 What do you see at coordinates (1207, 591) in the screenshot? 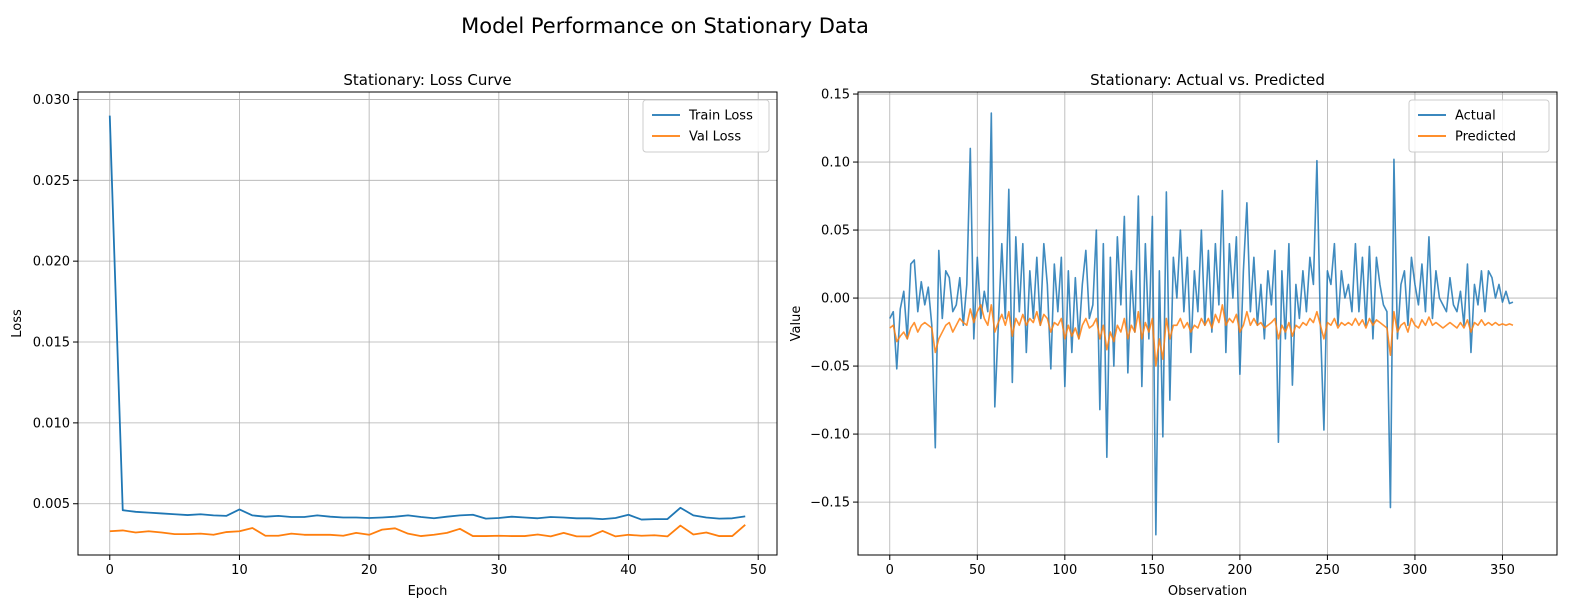
I see `x-axis-label: Observation` at bounding box center [1207, 591].